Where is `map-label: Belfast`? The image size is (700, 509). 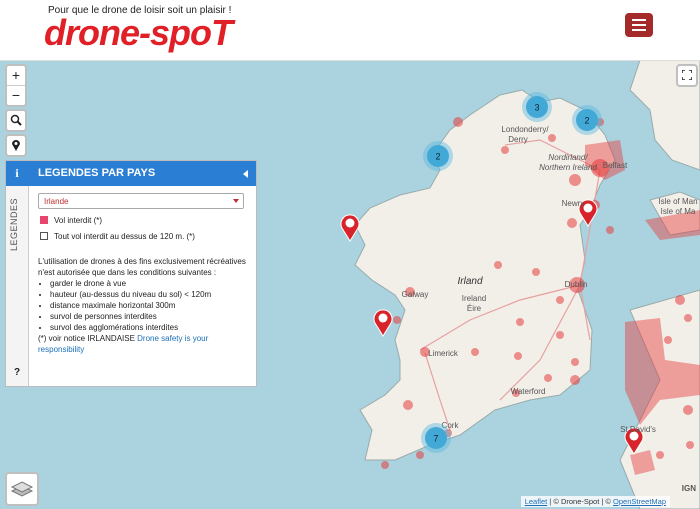 map-label: Belfast is located at coordinates (615, 165).